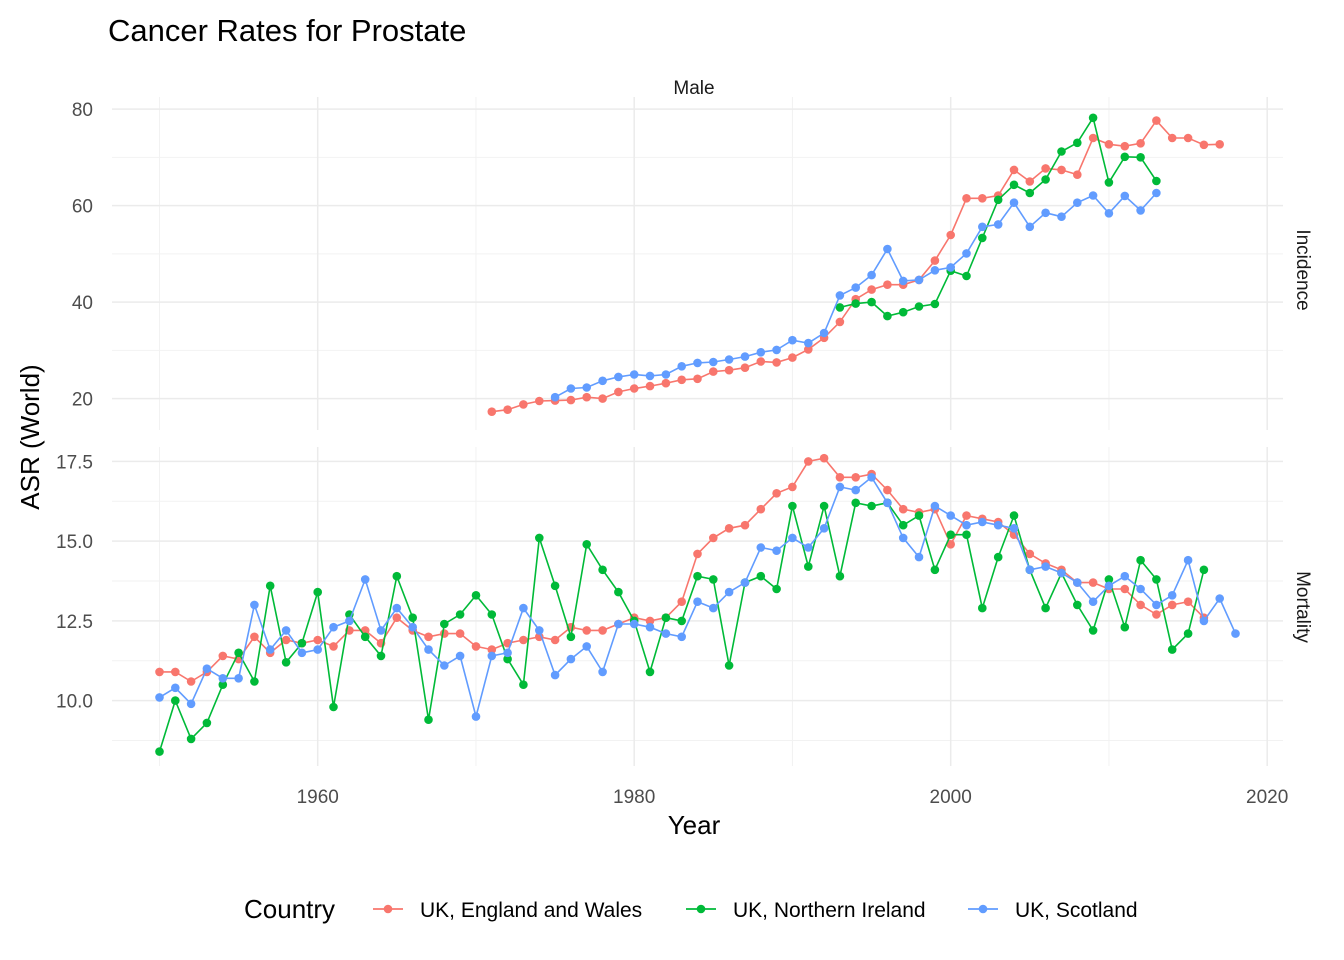  I want to click on y-axis-label: ASR (World), so click(30, 436).